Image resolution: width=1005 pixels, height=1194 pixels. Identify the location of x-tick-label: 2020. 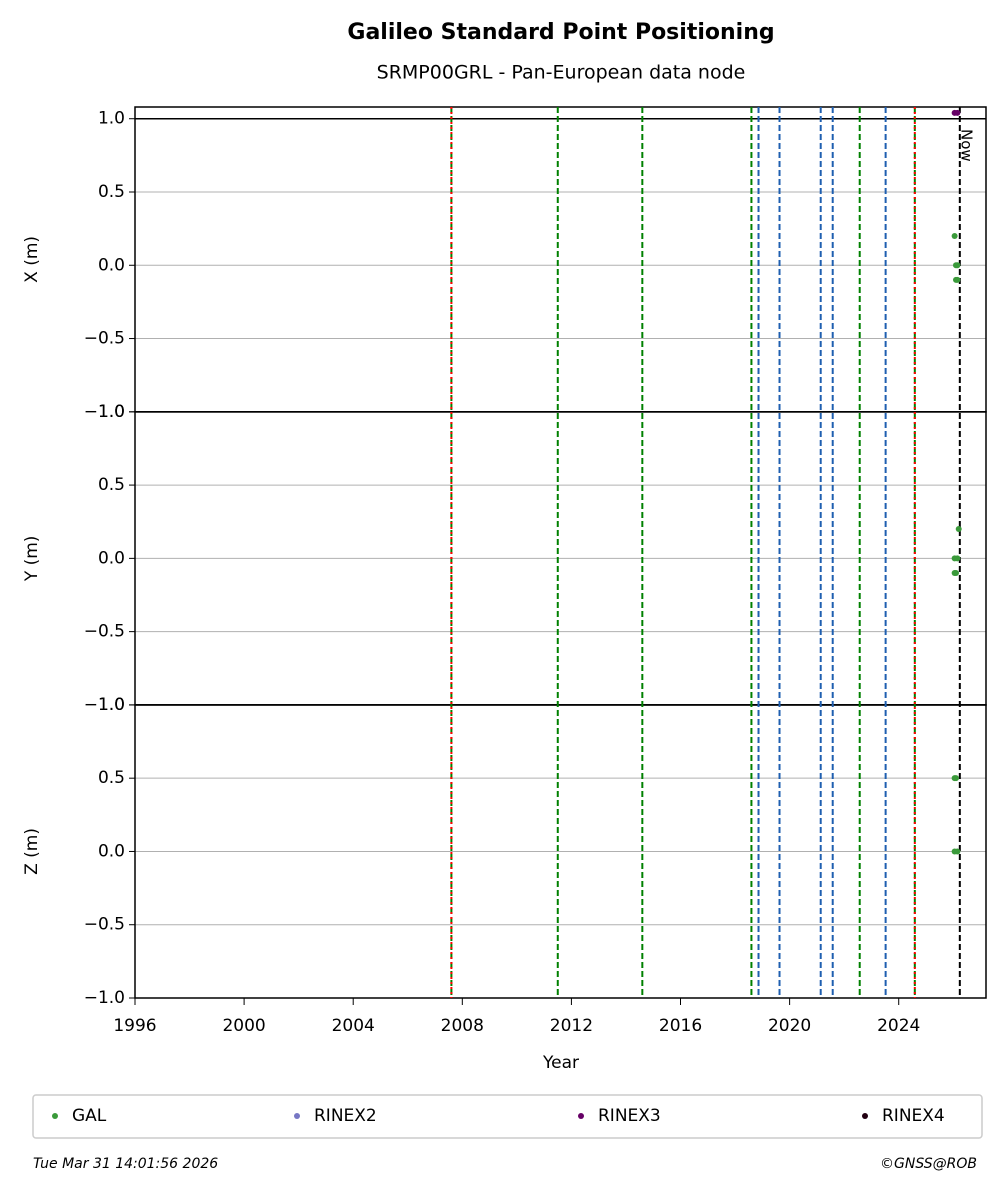
(789, 1026).